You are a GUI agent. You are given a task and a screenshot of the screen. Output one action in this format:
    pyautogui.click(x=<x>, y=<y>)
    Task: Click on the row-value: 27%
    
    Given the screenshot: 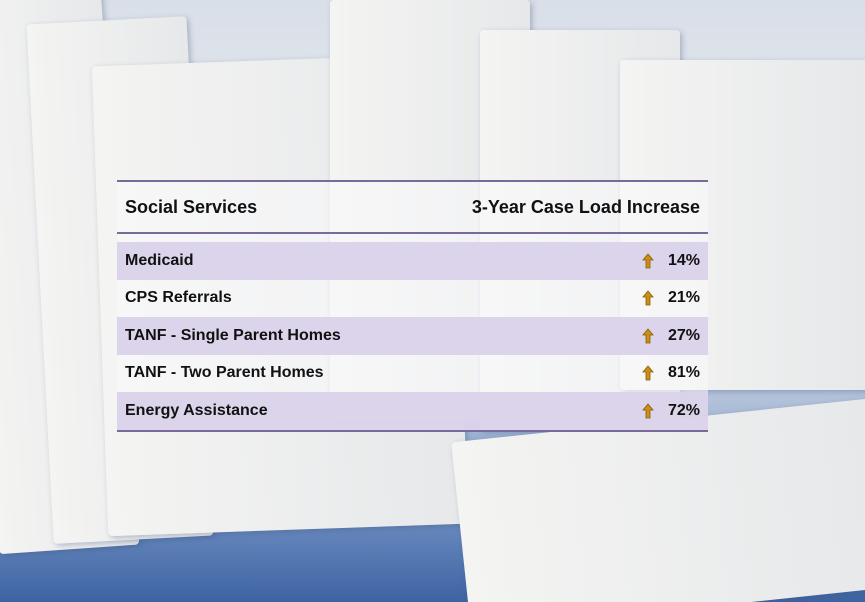 What is the action you would take?
    pyautogui.click(x=683, y=335)
    